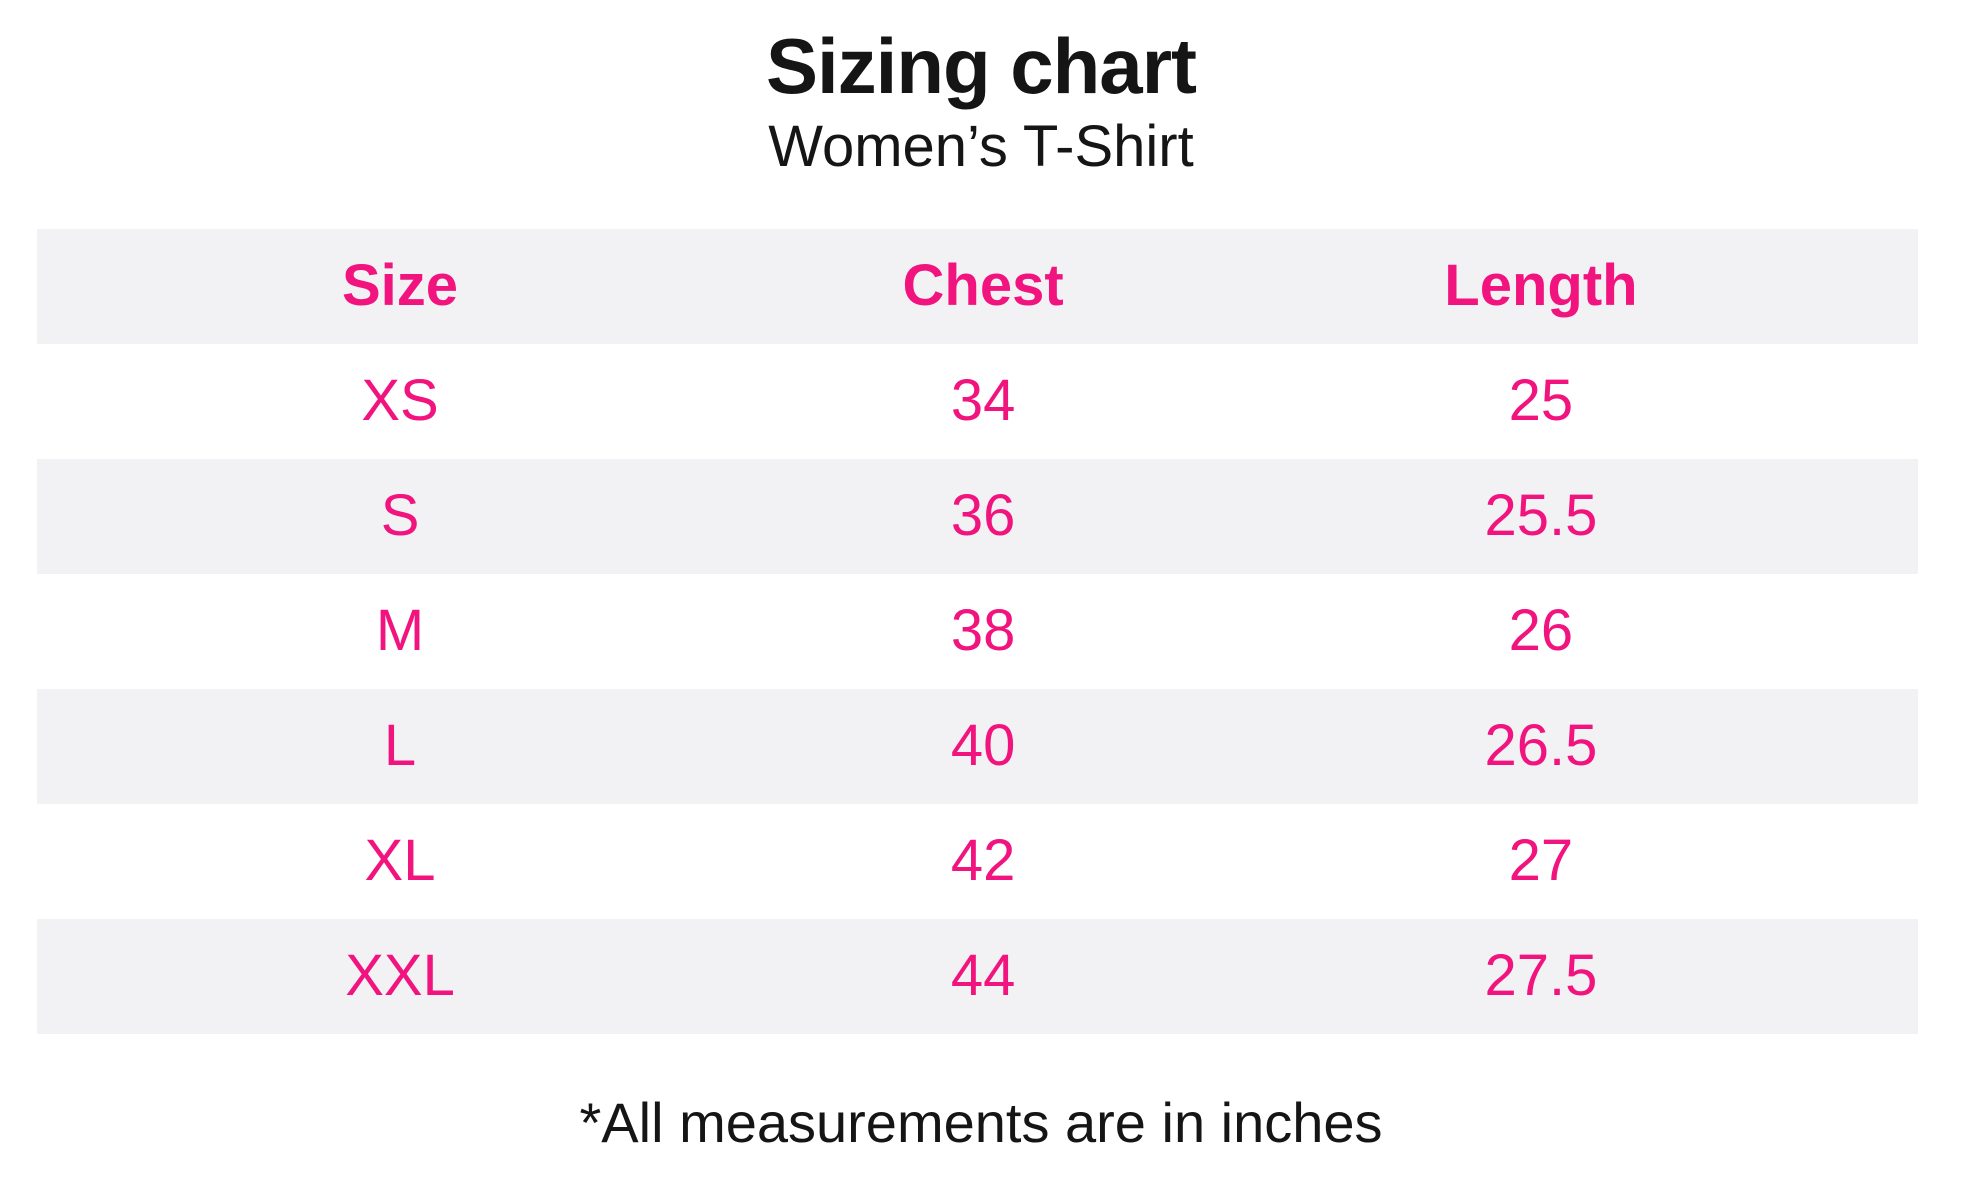  Describe the element at coordinates (1541, 861) in the screenshot. I see `length-value: 27` at that location.